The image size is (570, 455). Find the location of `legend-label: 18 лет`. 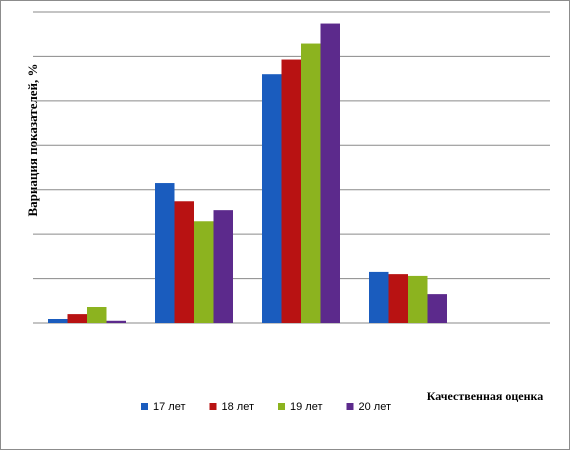

legend-label: 18 лет is located at coordinates (238, 407).